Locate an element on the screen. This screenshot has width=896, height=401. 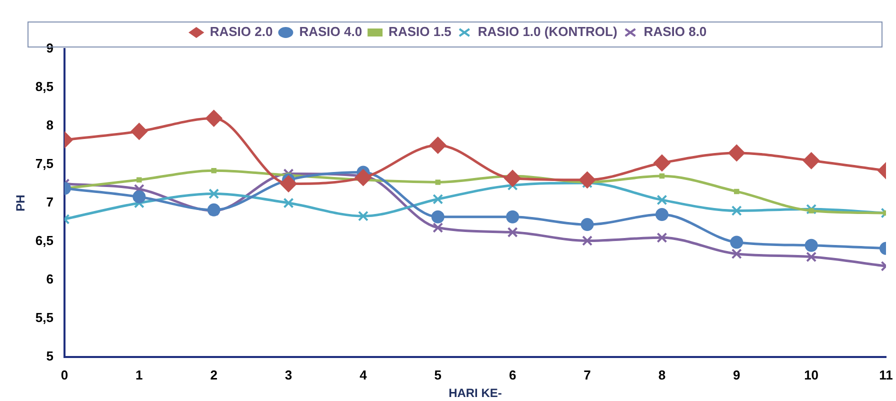
legend-label: RASIO 1.0 (KONTROL) is located at coordinates (548, 32).